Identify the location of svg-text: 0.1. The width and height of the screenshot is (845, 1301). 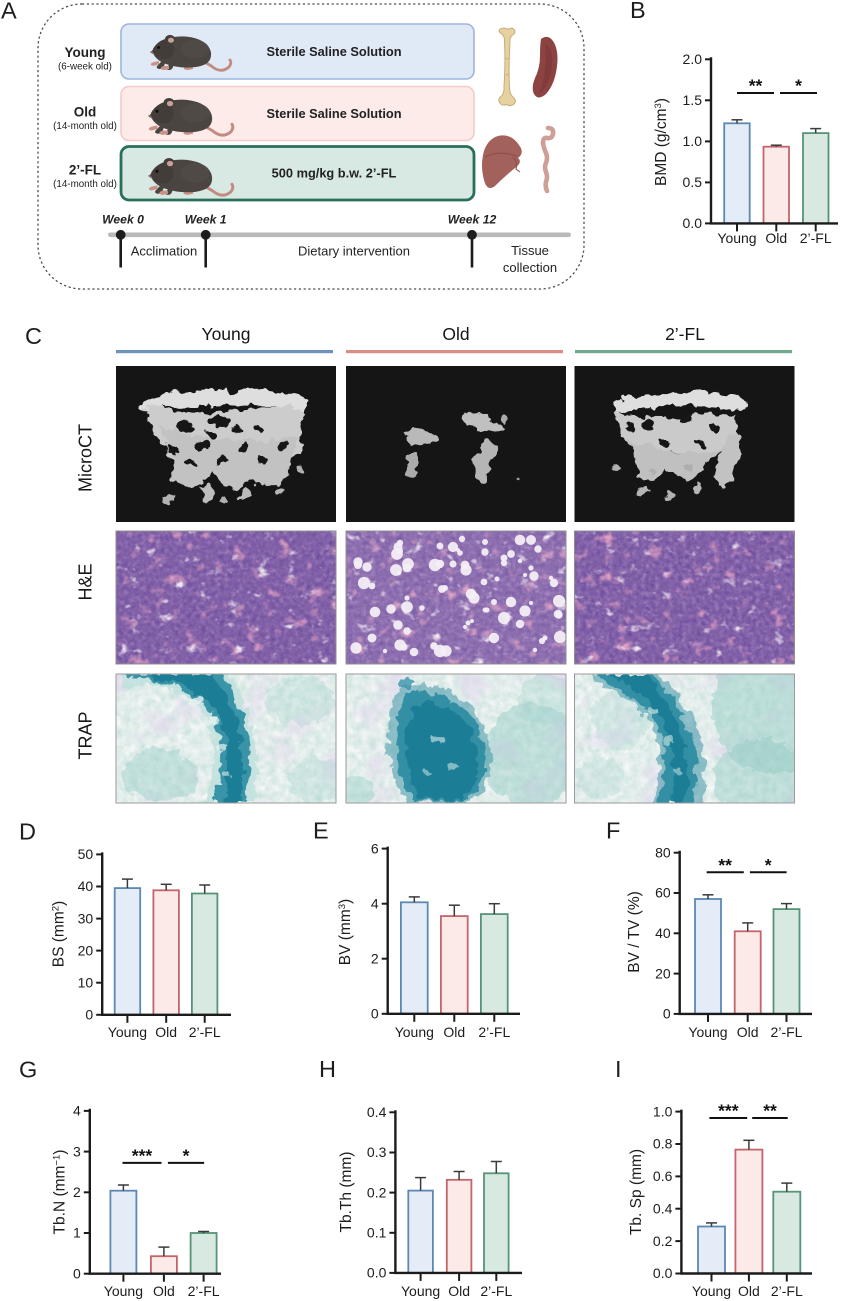
(377, 1233).